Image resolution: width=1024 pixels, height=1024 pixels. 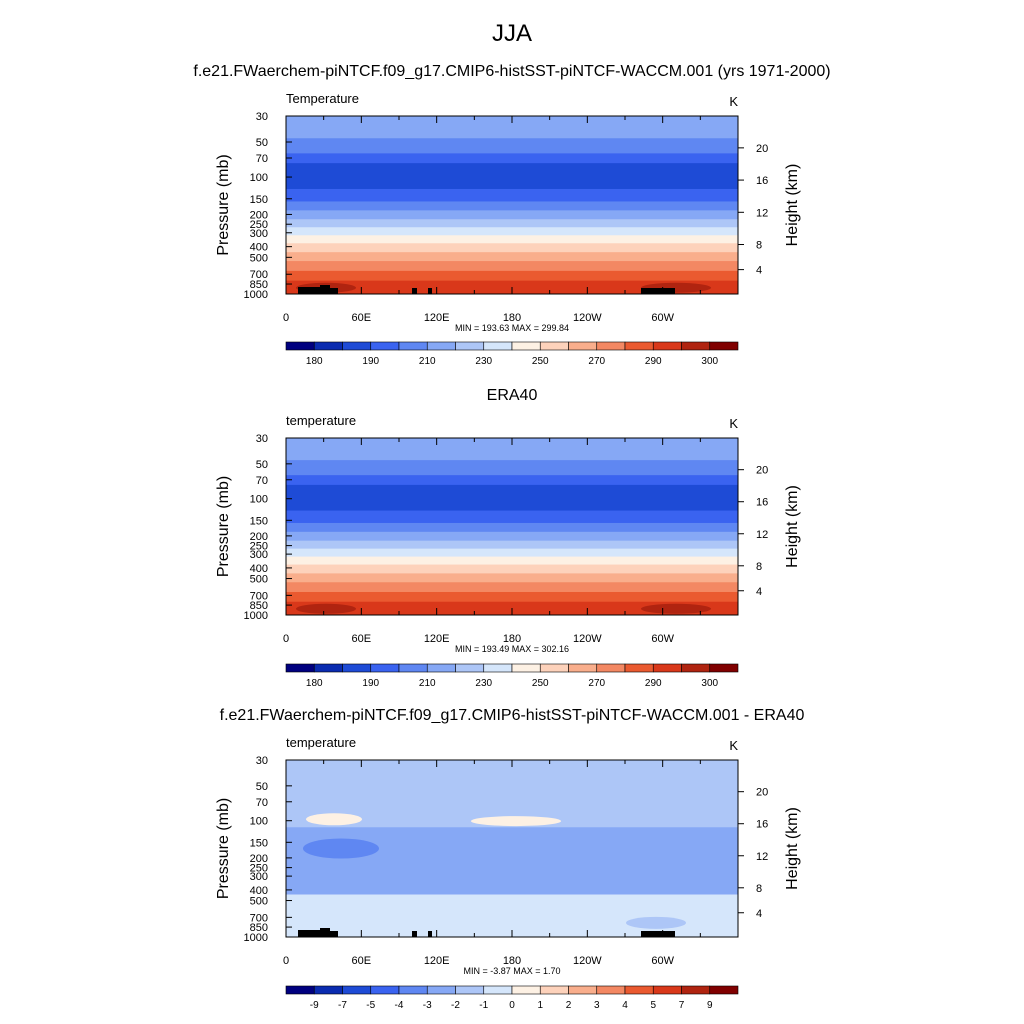 I want to click on colorbar-label: -7, so click(x=342, y=1005).